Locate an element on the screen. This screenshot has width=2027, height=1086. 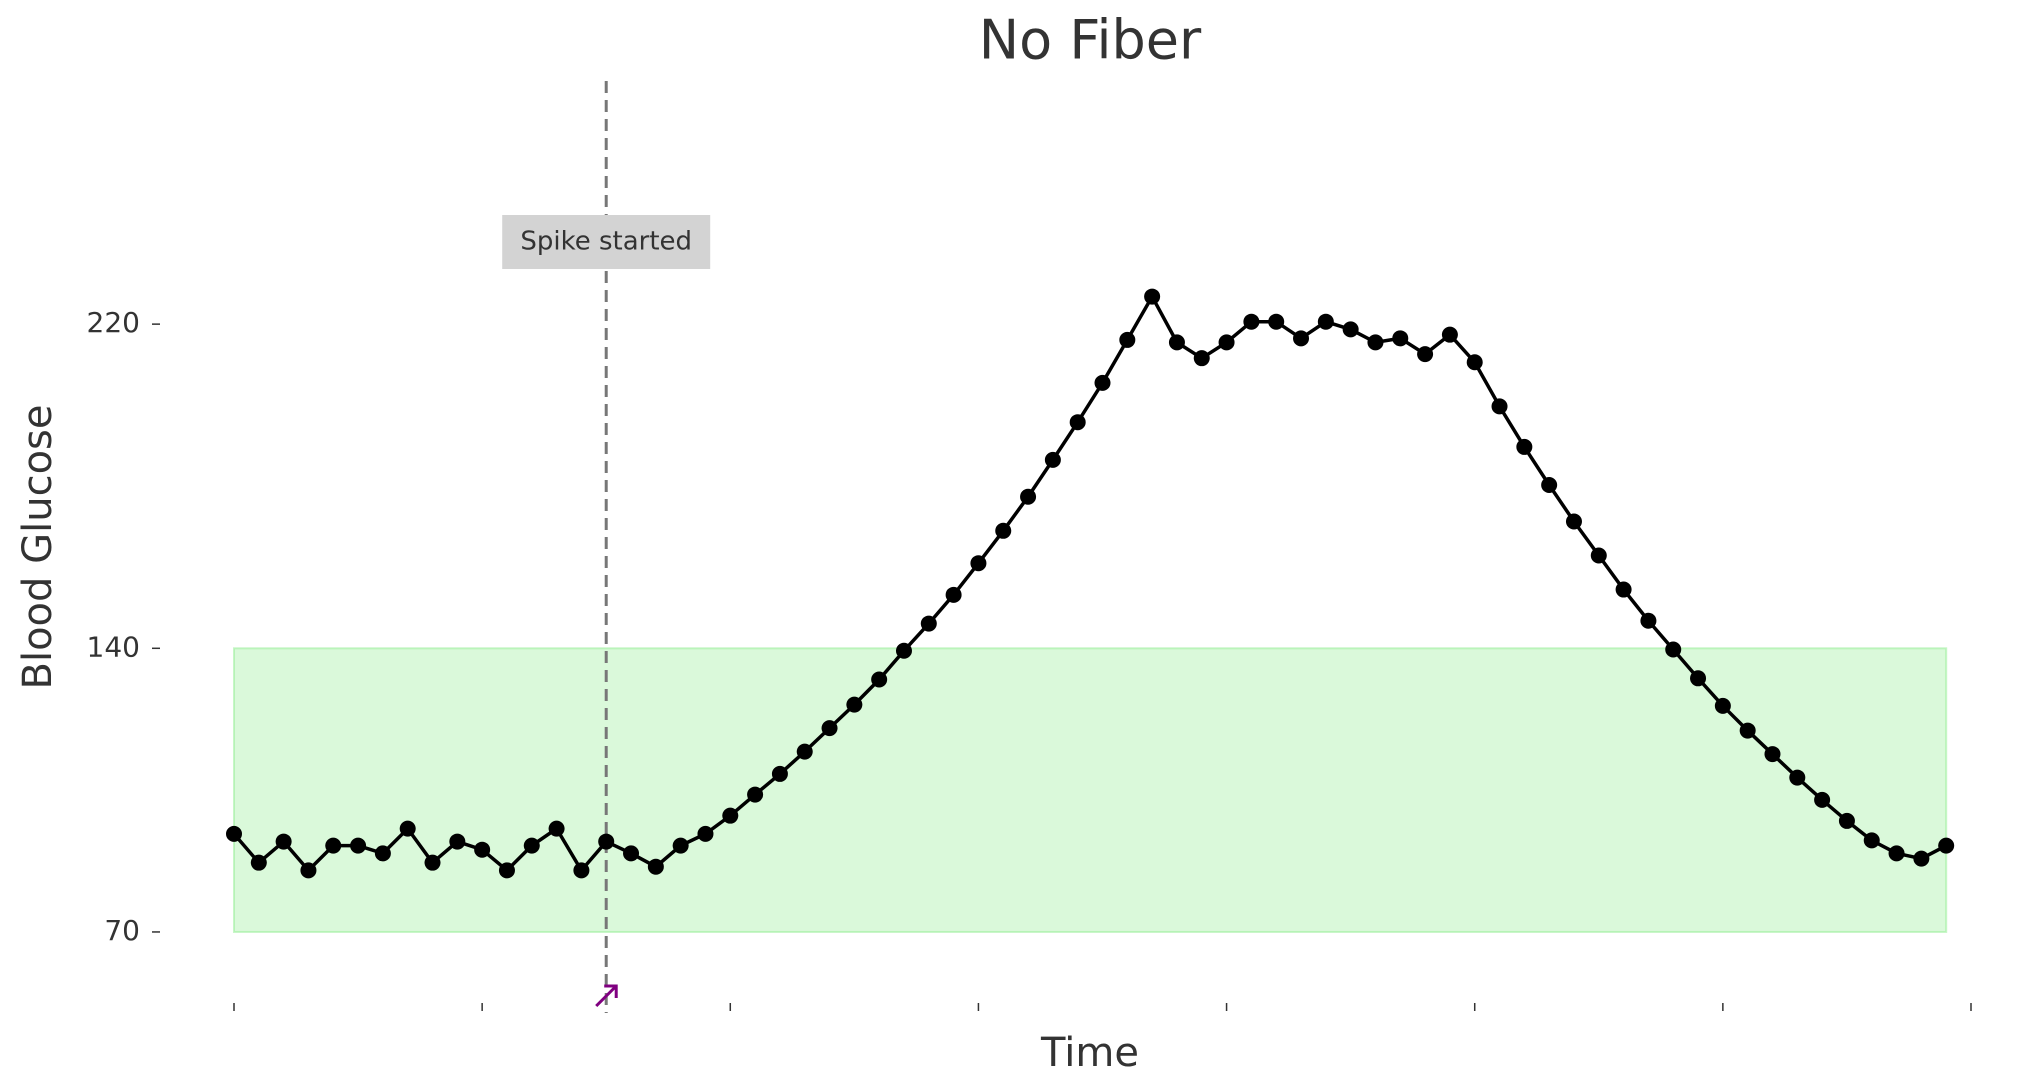
chart-title: No Fiber is located at coordinates (1090, 40).